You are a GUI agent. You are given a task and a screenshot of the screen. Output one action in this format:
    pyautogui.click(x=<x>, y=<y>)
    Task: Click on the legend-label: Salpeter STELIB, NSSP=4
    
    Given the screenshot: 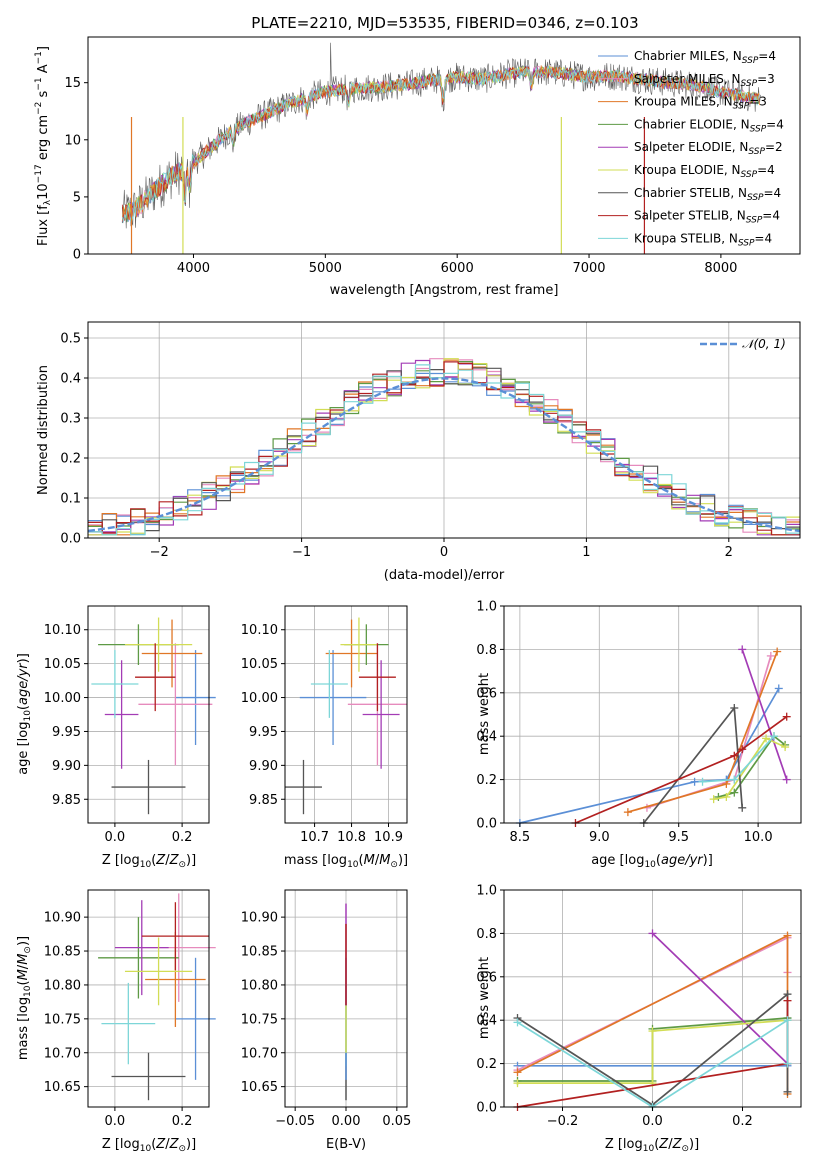 What is the action you would take?
    pyautogui.click(x=707, y=217)
    